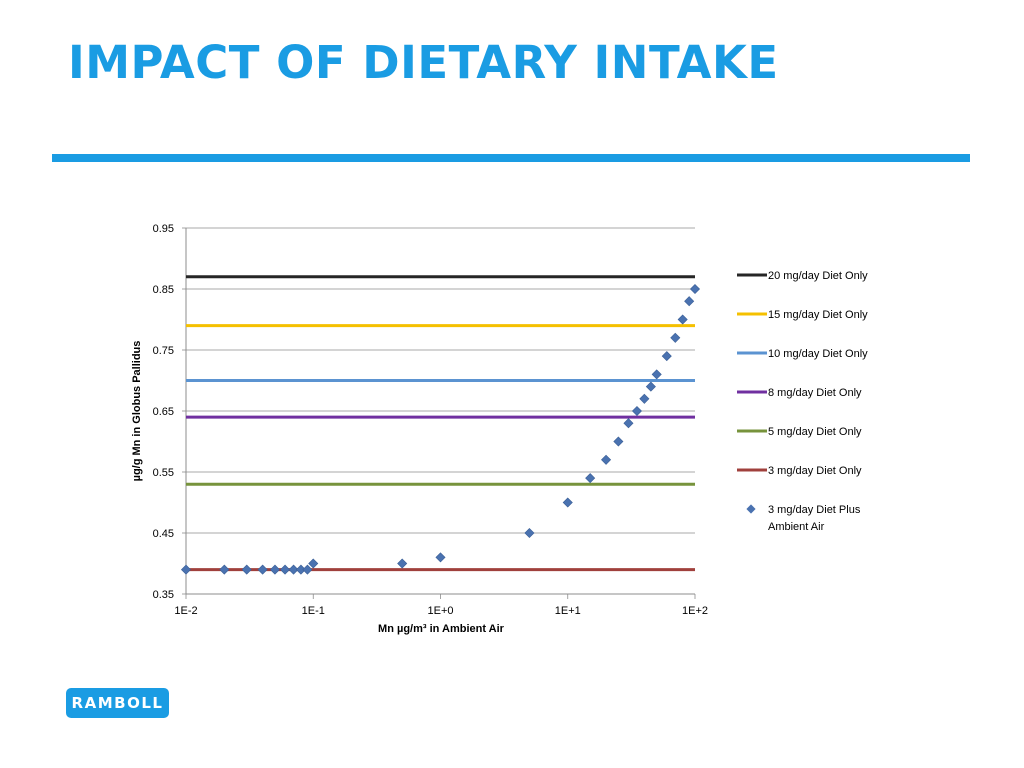  What do you see at coordinates (695, 611) in the screenshot?
I see `x-tick-label: 1E+2` at bounding box center [695, 611].